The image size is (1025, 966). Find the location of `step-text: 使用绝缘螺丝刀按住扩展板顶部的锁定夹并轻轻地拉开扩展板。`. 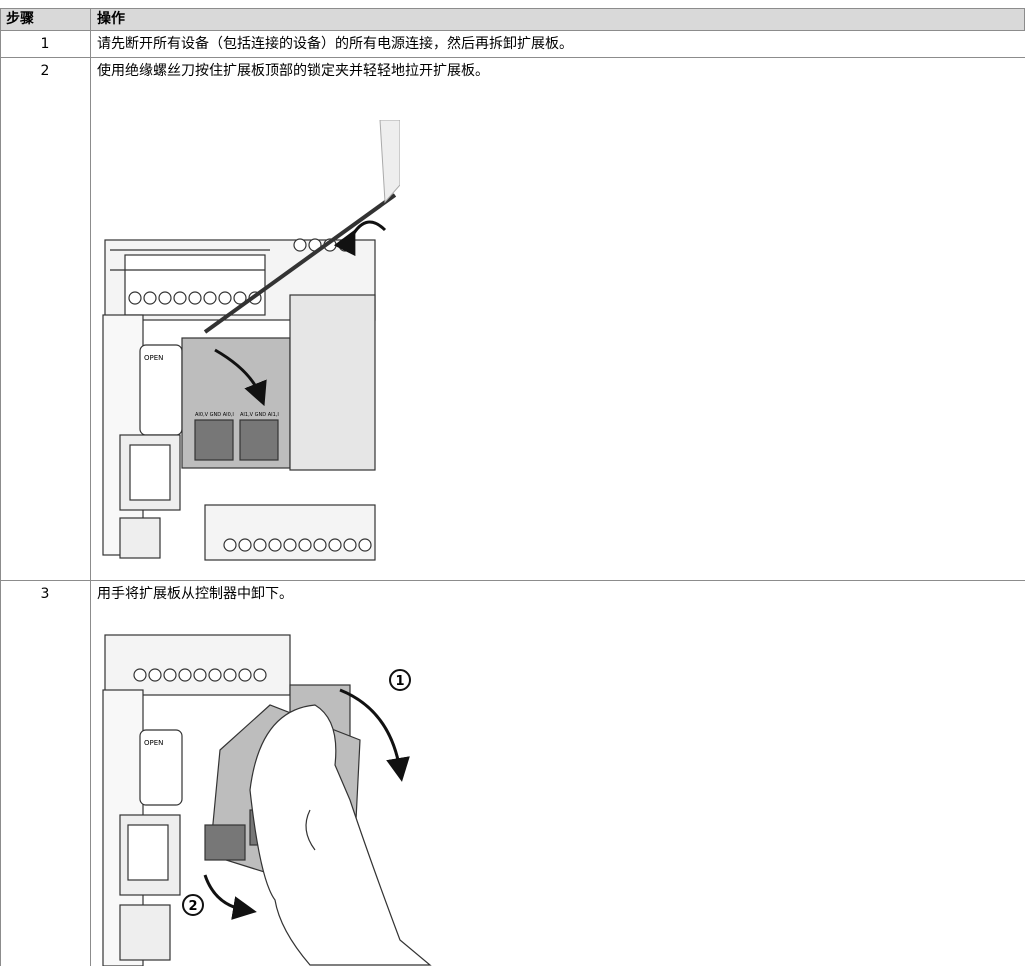

step-text: 使用绝缘螺丝刀按住扩展板顶部的锁定夹并轻轻地拉开扩展板。 is located at coordinates (293, 71).